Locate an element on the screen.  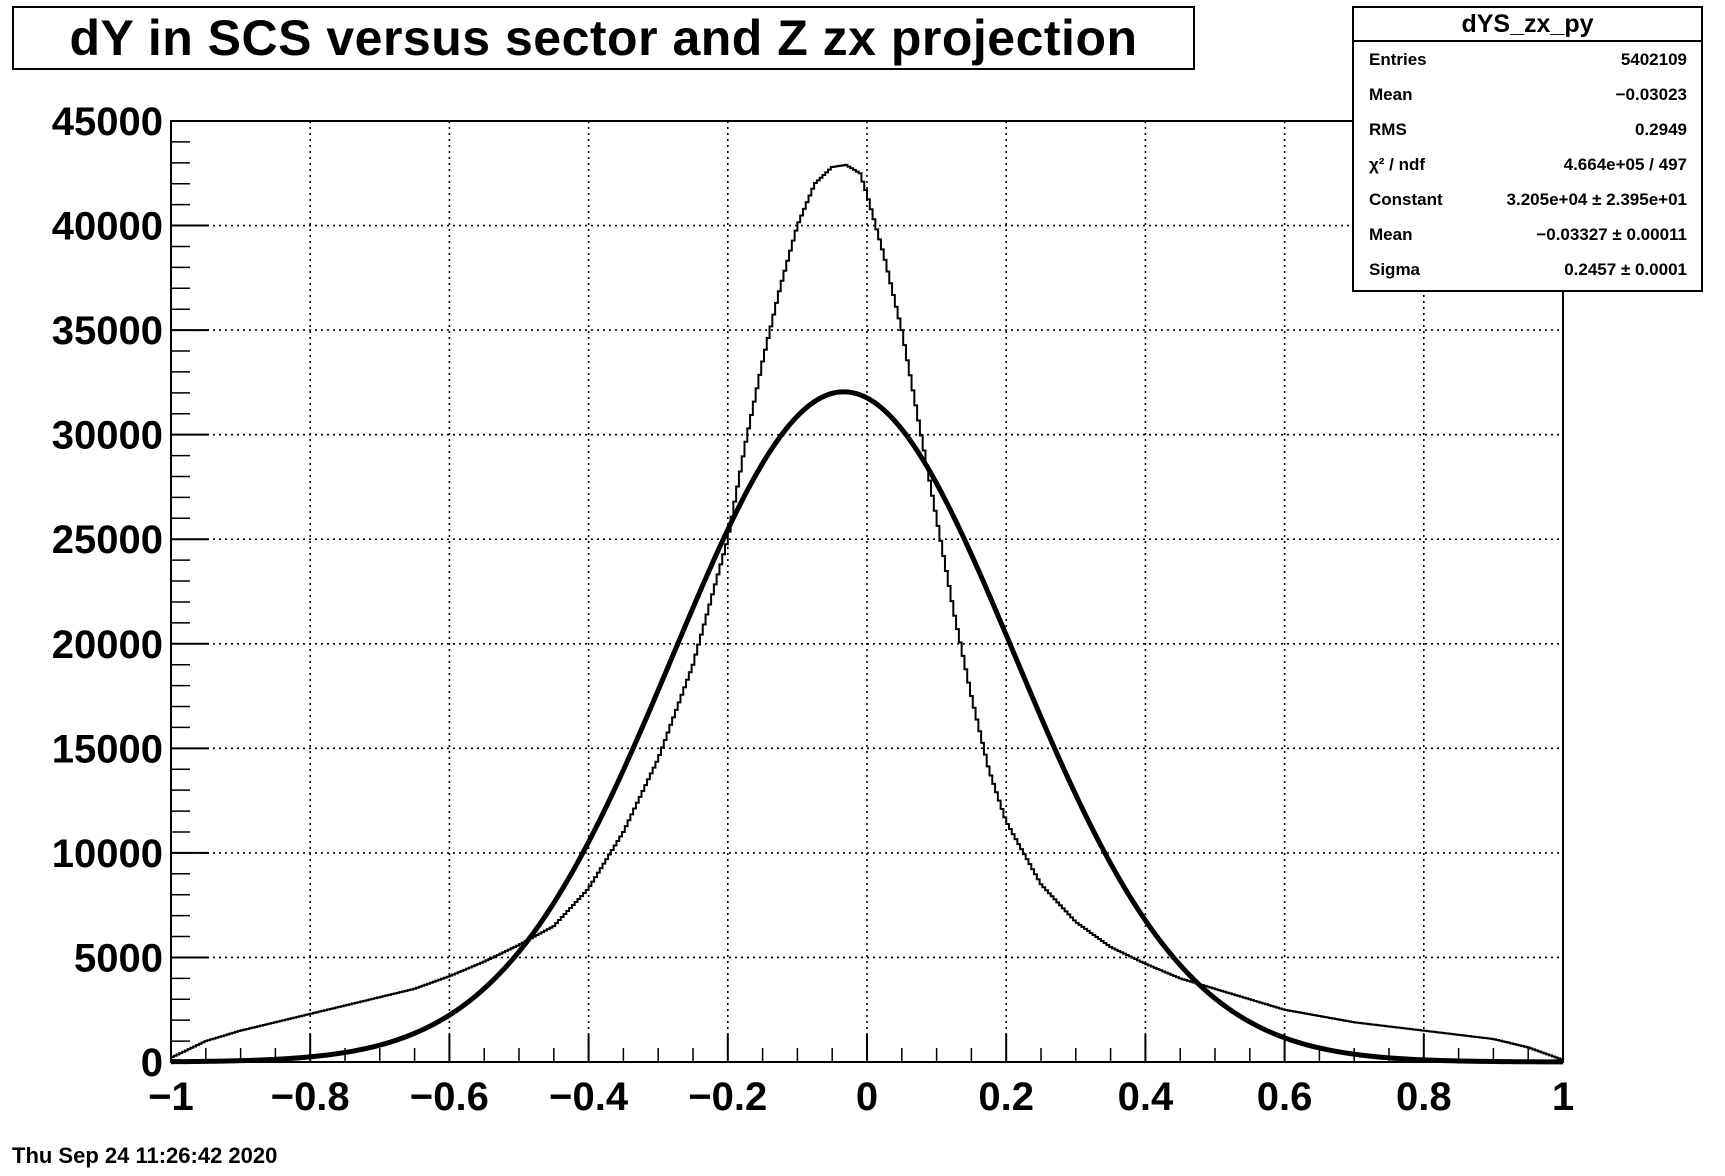
stats-label: Sigma is located at coordinates (1395, 269).